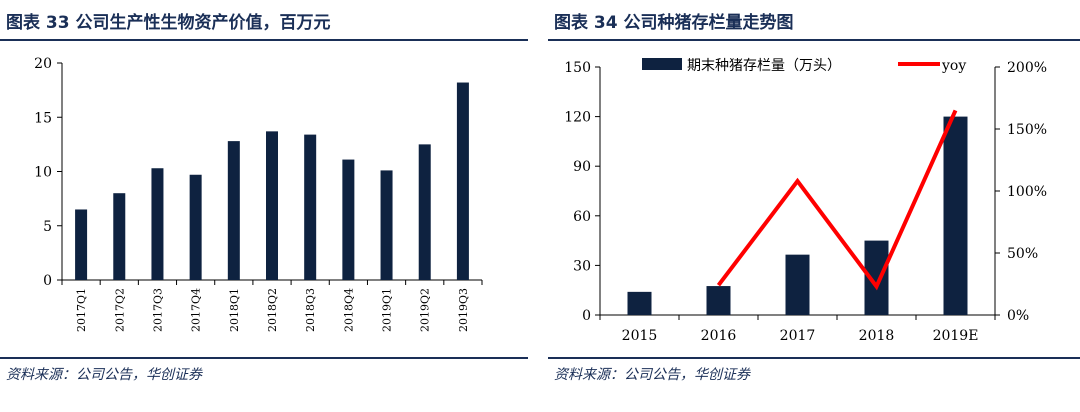 This screenshot has width=1080, height=412. Describe the element at coordinates (582, 217) in the screenshot. I see `y-tick-label-left: 60` at that location.